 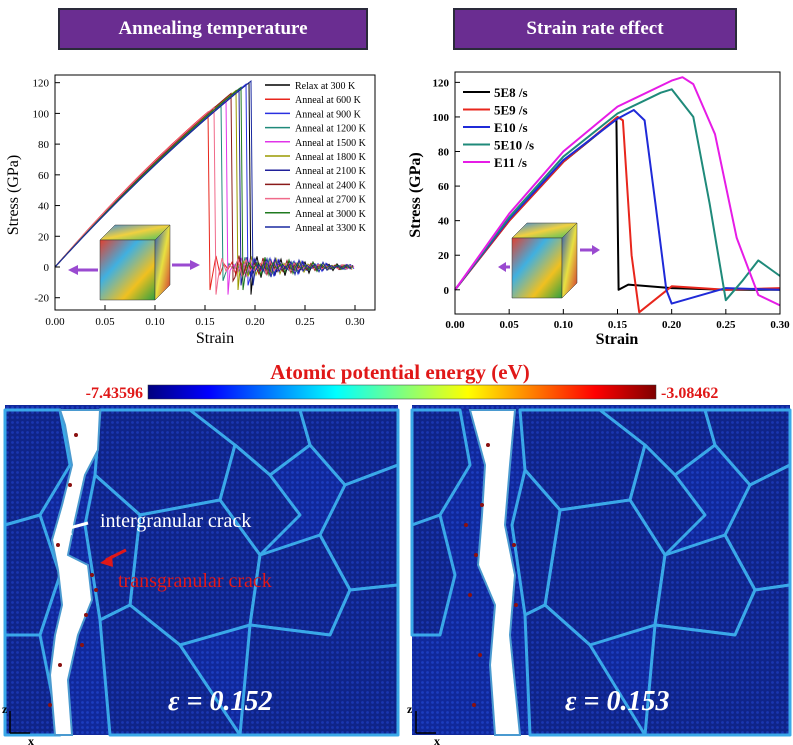 I want to click on legend-entry: 5E8 /s, so click(x=511, y=92).